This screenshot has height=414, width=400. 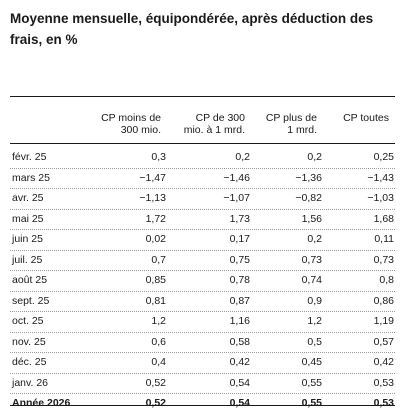 I want to click on total-value: 0,53, so click(x=383, y=403).